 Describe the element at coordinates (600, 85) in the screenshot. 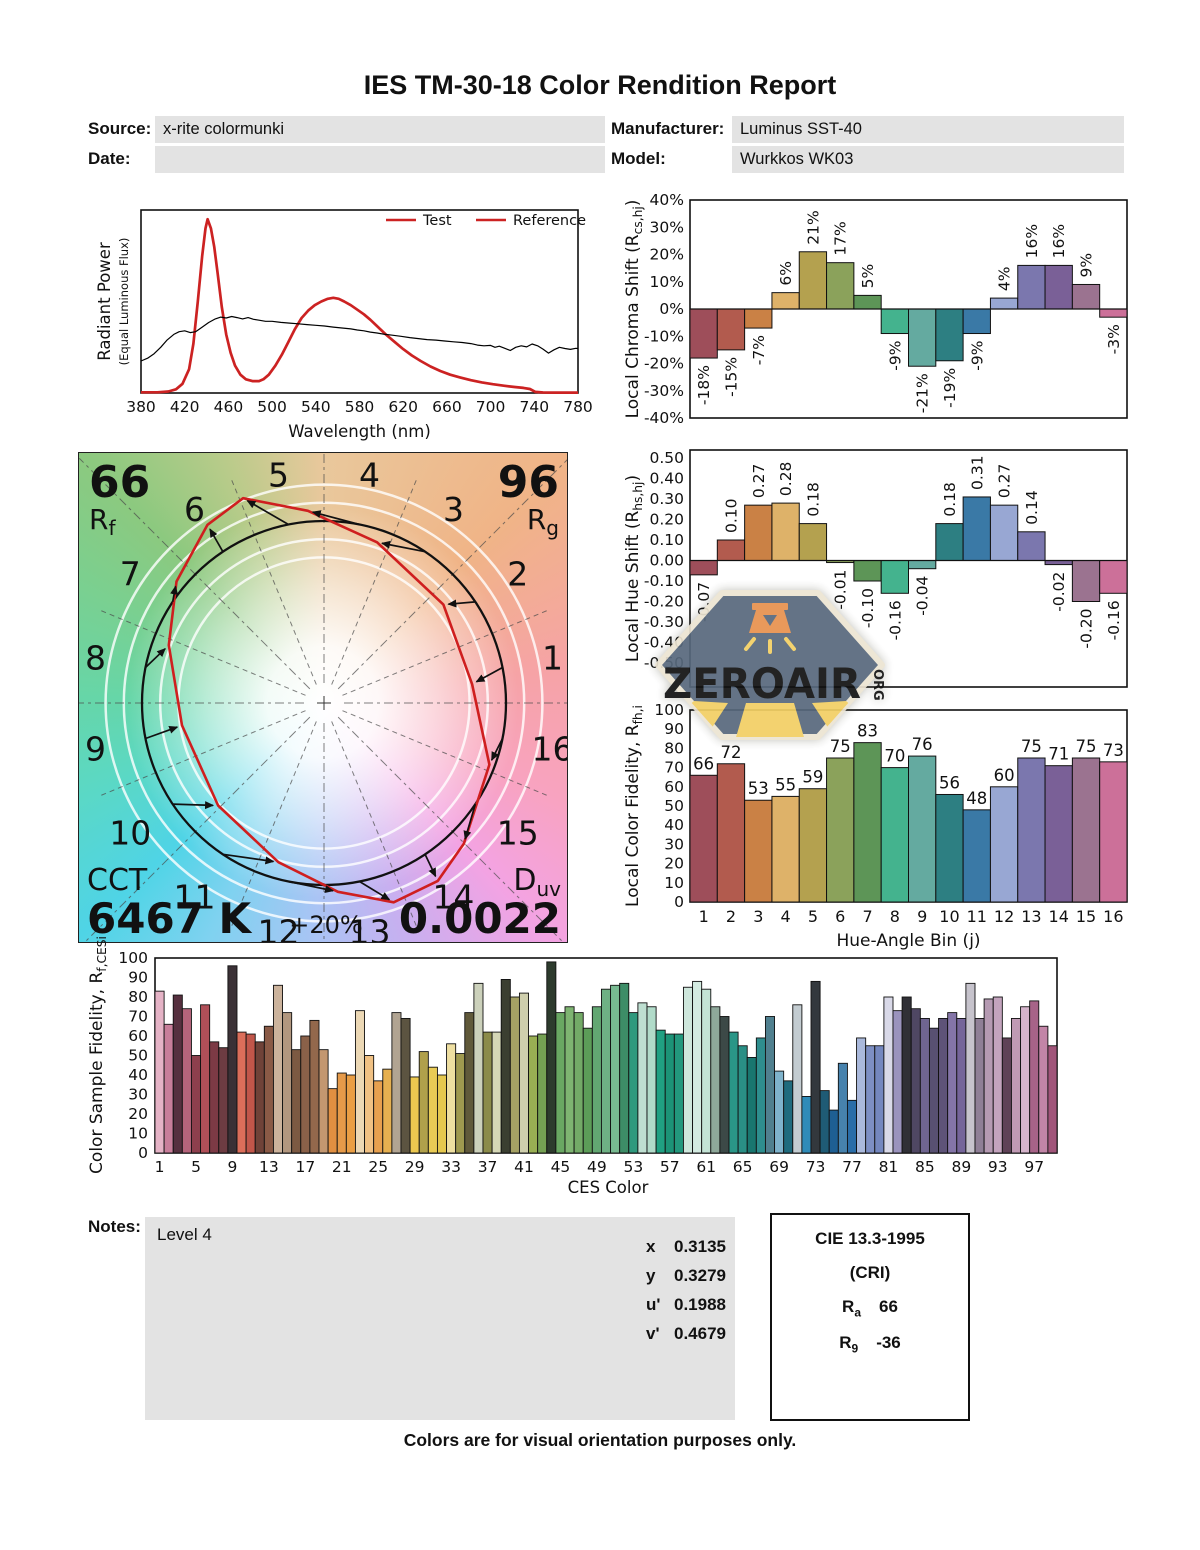

I see `page-title: IES TM-30-18 Color Rendition Report` at that location.